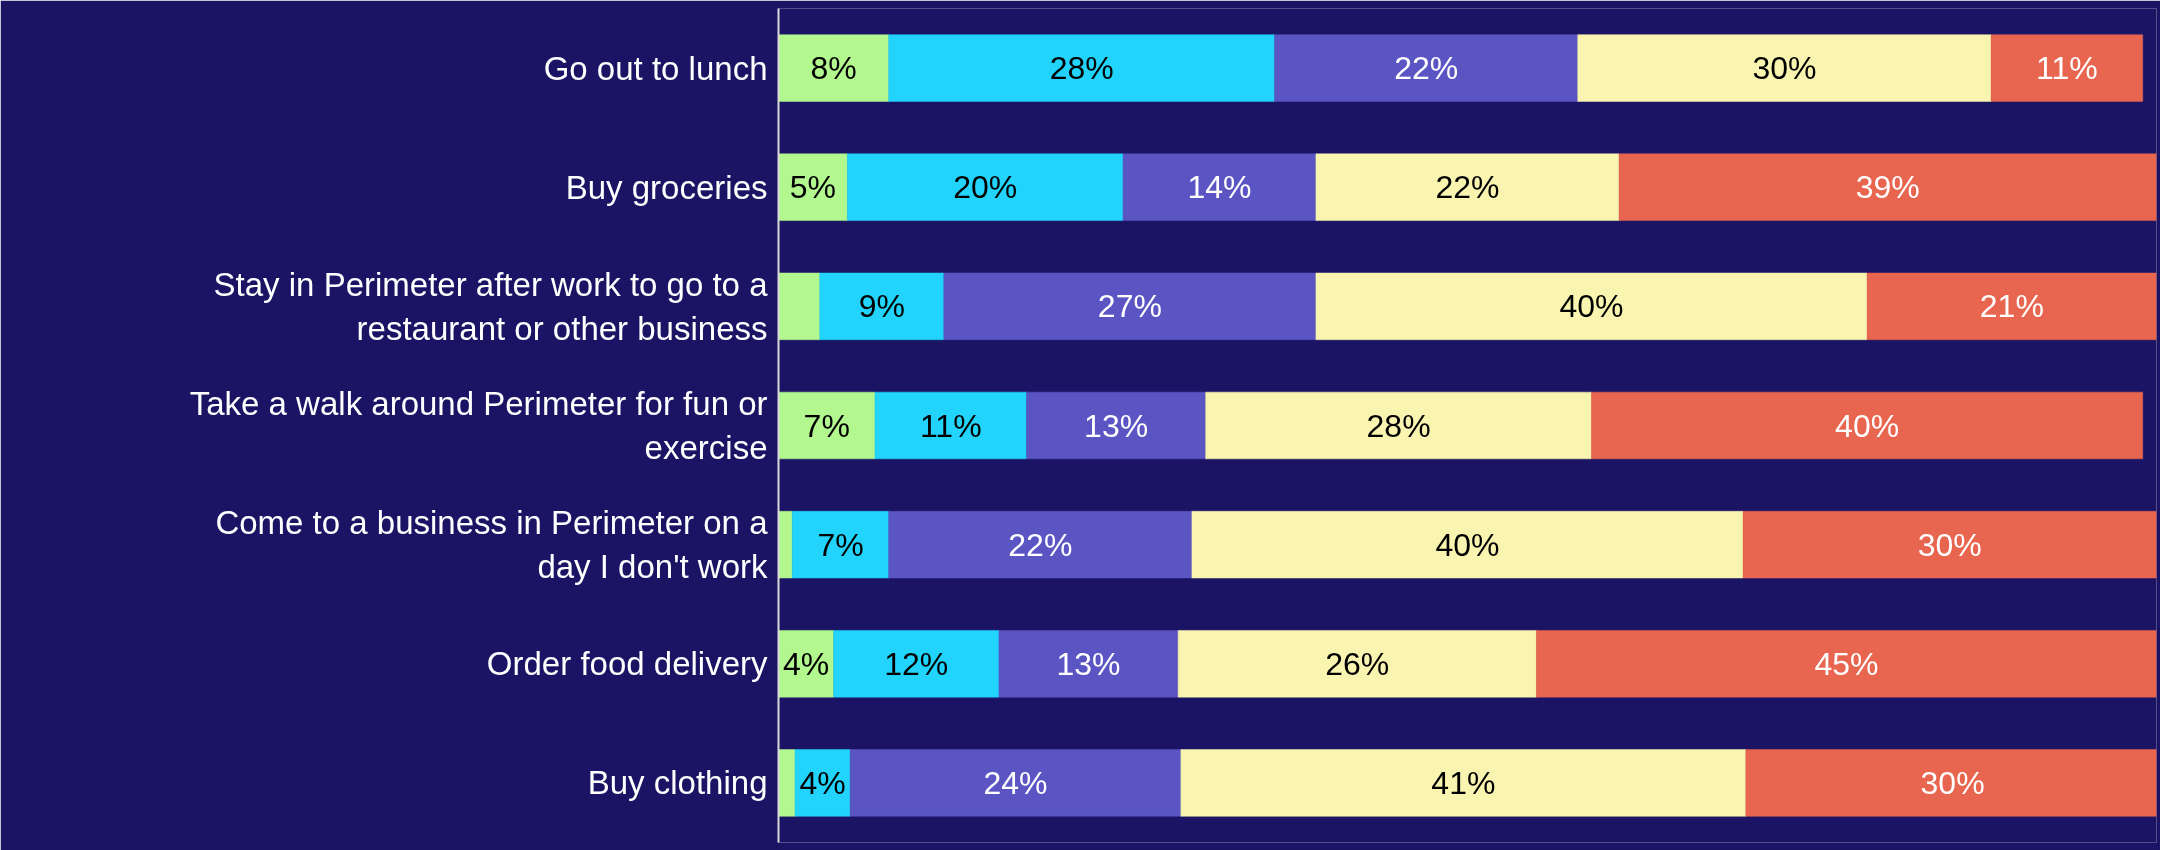  Describe the element at coordinates (655, 68) in the screenshot. I see `y-tick-label: Go out to lunch` at that location.